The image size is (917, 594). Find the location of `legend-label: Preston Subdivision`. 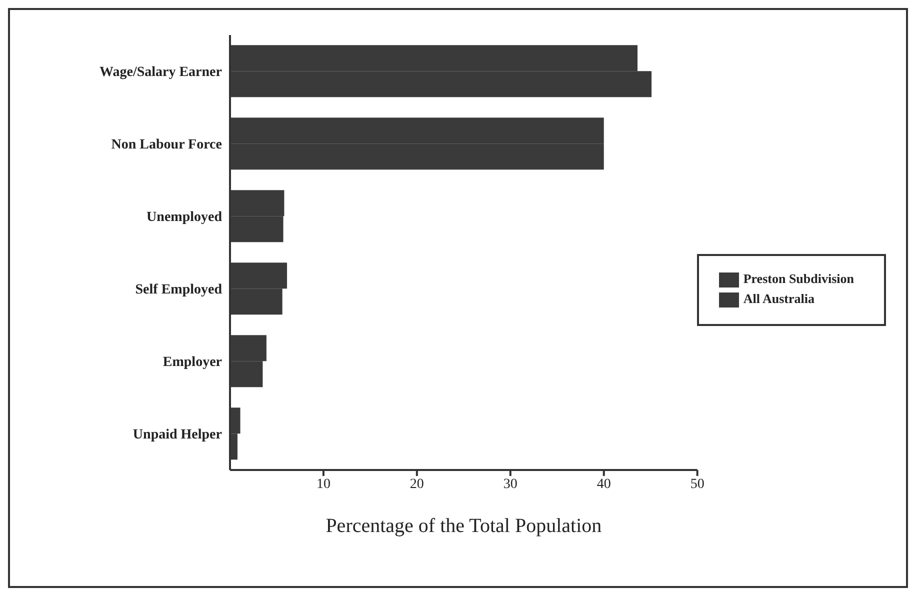

legend-label: Preston Subdivision is located at coordinates (798, 278).